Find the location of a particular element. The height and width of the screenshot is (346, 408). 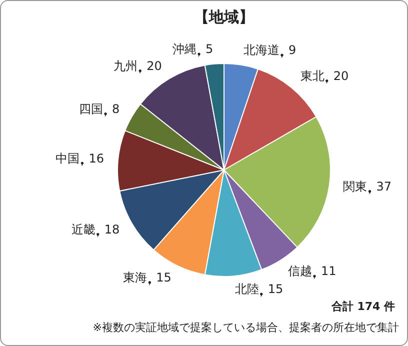

data-label: 11 is located at coordinates (328, 271).